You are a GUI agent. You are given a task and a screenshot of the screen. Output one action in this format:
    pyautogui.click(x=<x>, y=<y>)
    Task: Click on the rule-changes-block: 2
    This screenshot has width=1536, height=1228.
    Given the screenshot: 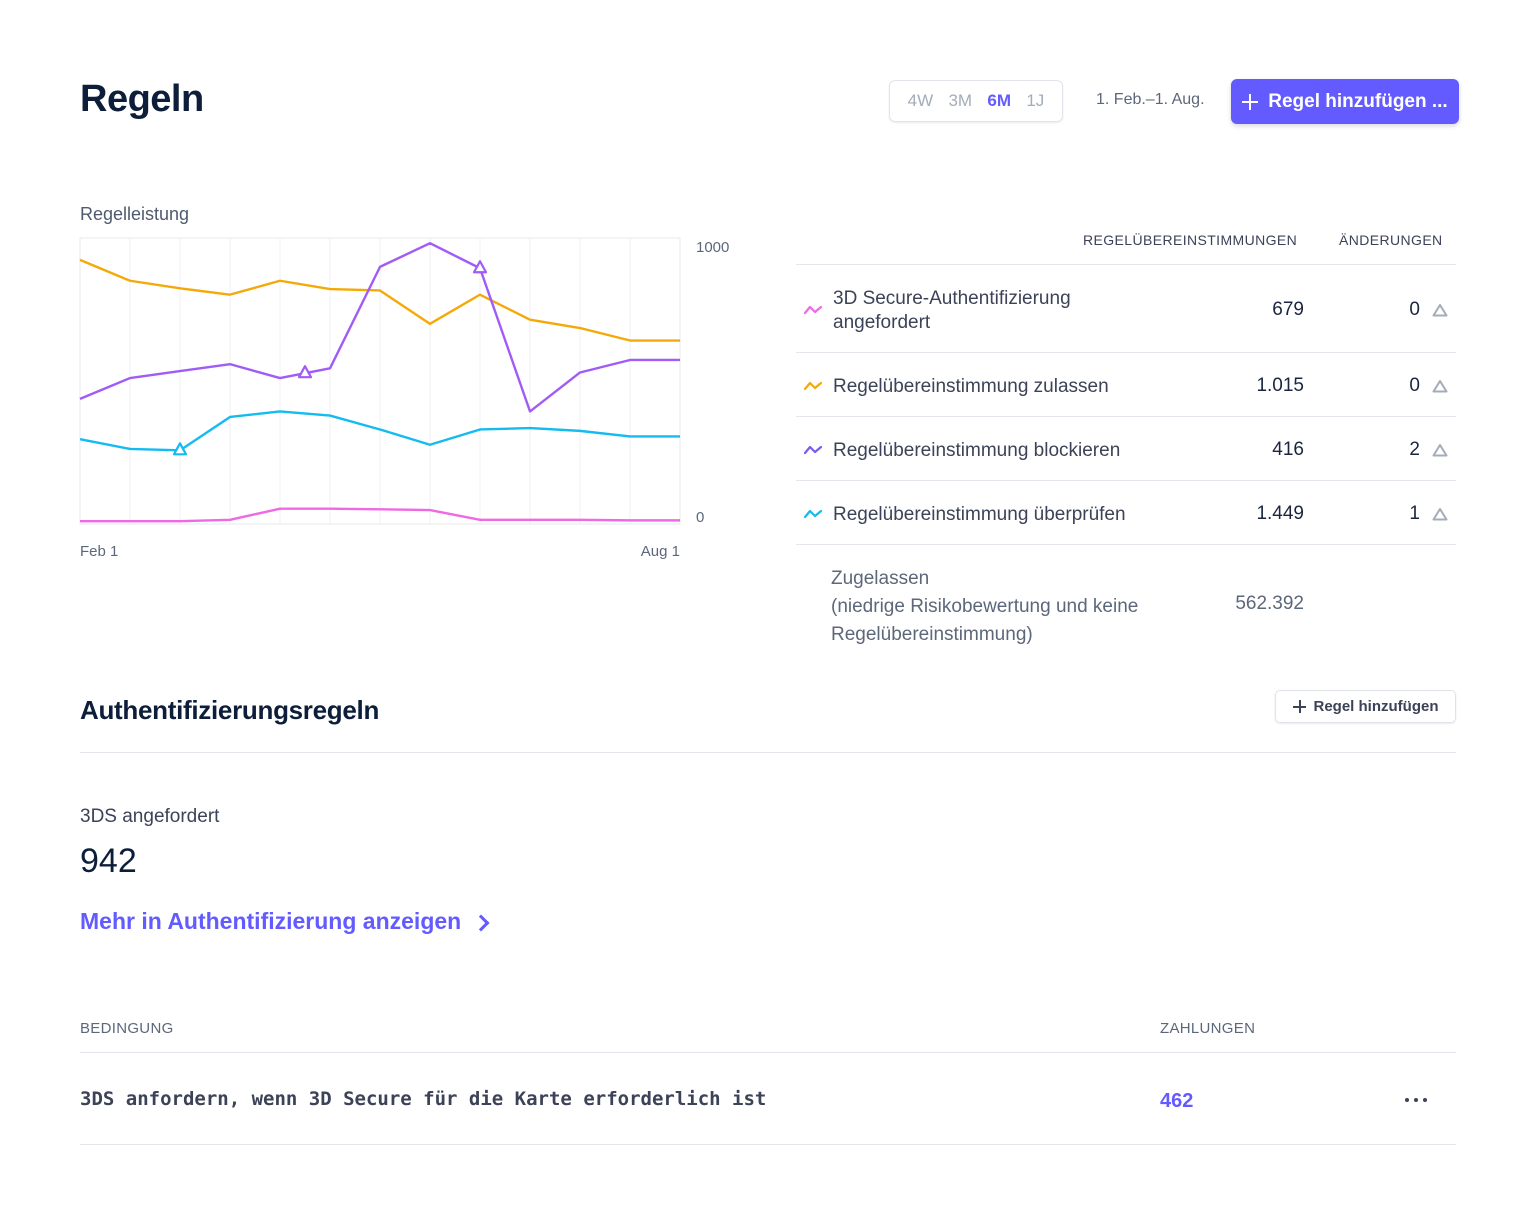 What is the action you would take?
    pyautogui.click(x=1414, y=449)
    